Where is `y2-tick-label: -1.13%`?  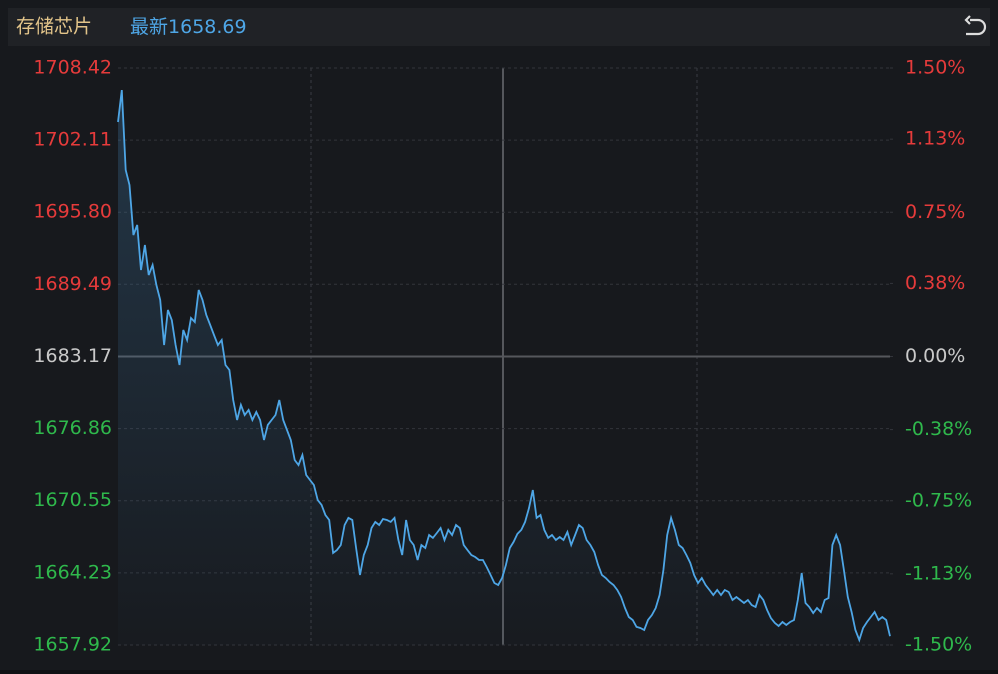
y2-tick-label: -1.13% is located at coordinates (938, 573).